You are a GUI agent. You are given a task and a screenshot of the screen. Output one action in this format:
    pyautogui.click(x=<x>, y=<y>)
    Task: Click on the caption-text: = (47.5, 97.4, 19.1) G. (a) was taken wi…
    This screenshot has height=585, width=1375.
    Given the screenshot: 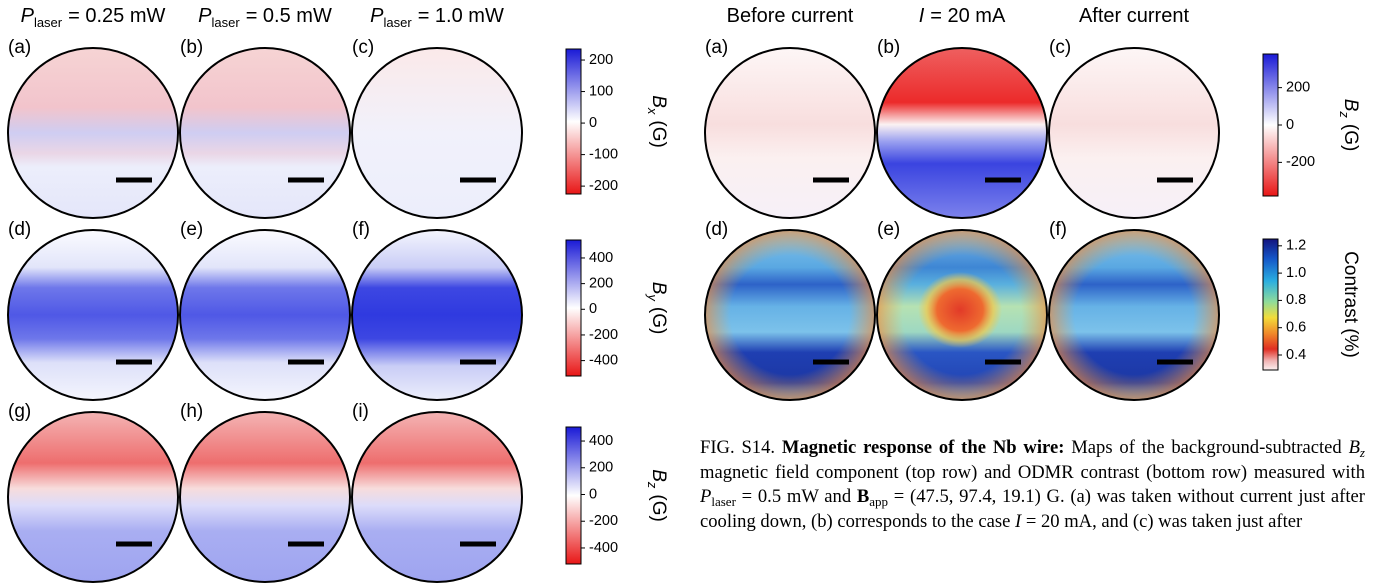 What is the action you would take?
    pyautogui.click(x=1032, y=509)
    